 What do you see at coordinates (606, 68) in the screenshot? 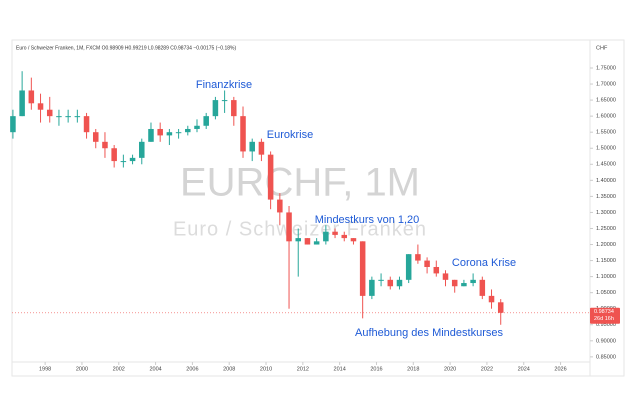
I see `y-tick-label: 1.75000` at bounding box center [606, 68].